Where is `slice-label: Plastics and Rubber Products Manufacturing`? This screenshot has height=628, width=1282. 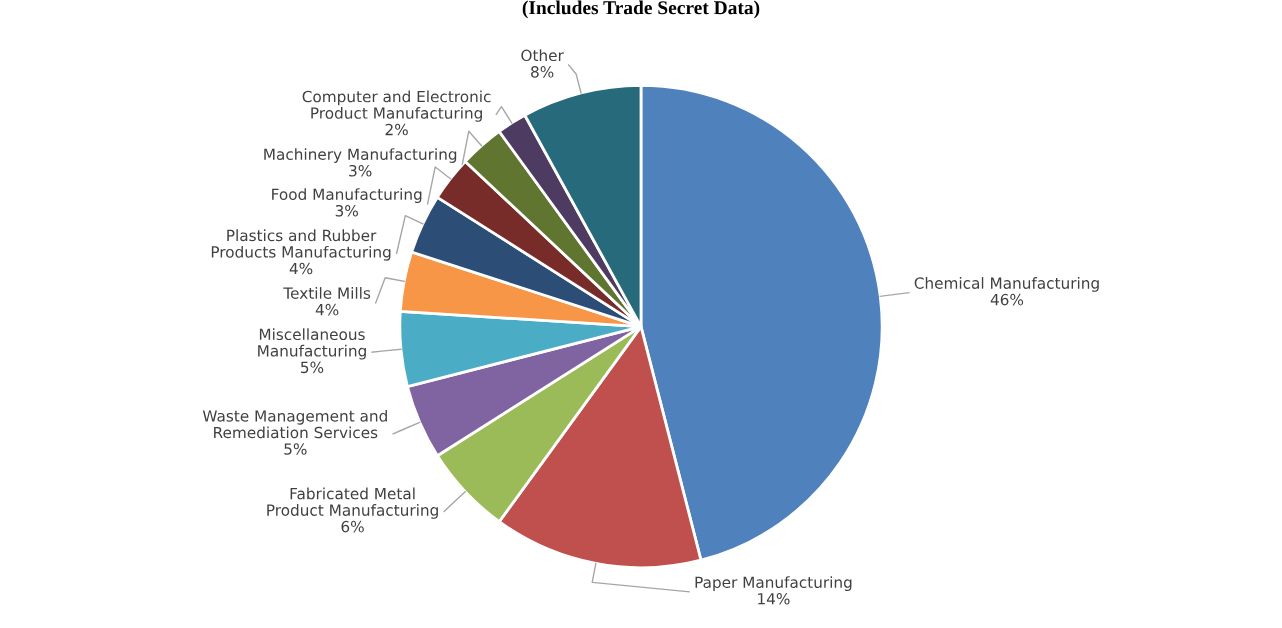
slice-label: Plastics and Rubber Products Manufacturing is located at coordinates (301, 245).